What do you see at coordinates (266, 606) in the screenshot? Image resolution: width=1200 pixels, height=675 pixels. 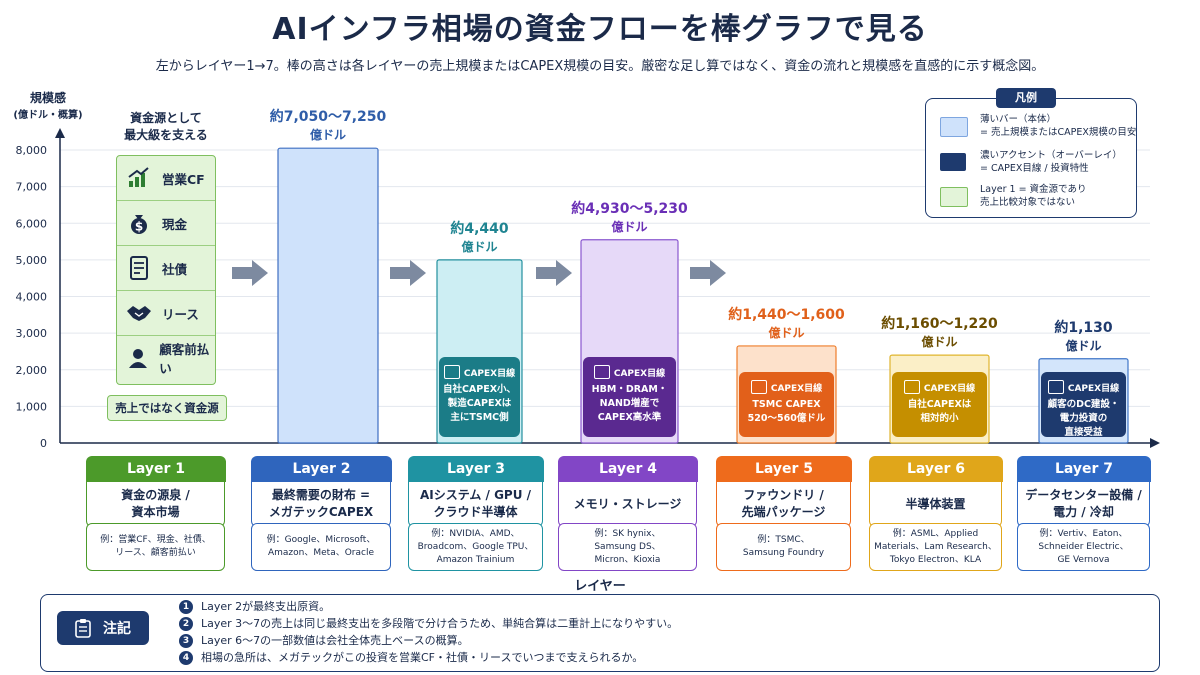 I see `note-text: Layer 2が最終支出原資。` at bounding box center [266, 606].